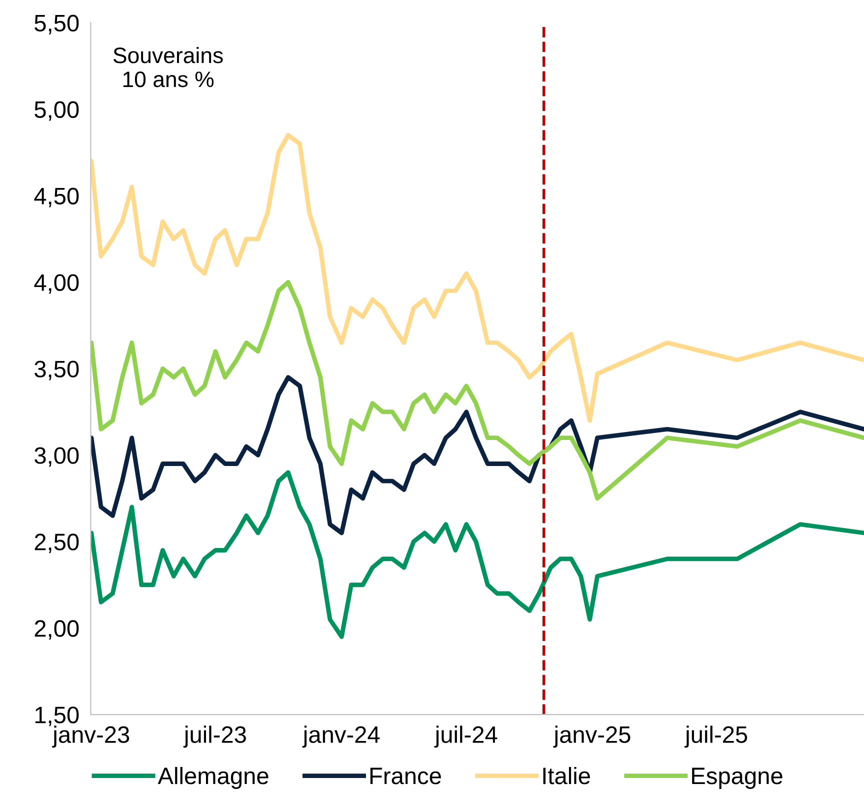 The width and height of the screenshot is (864, 812). Describe the element at coordinates (56, 544) in the screenshot. I see `y-tick-label: 2,50` at that location.